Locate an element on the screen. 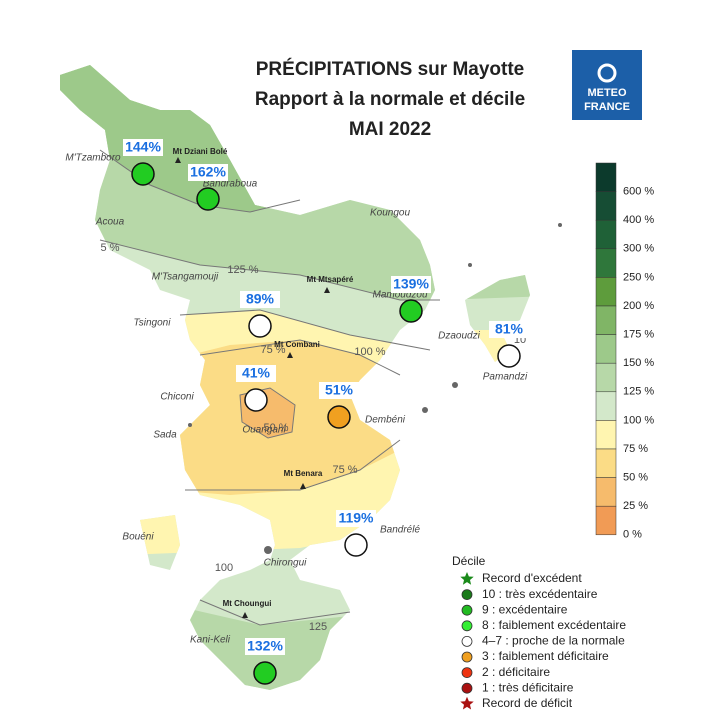 The width and height of the screenshot is (712, 728). logo-icon is located at coordinates (607, 73).